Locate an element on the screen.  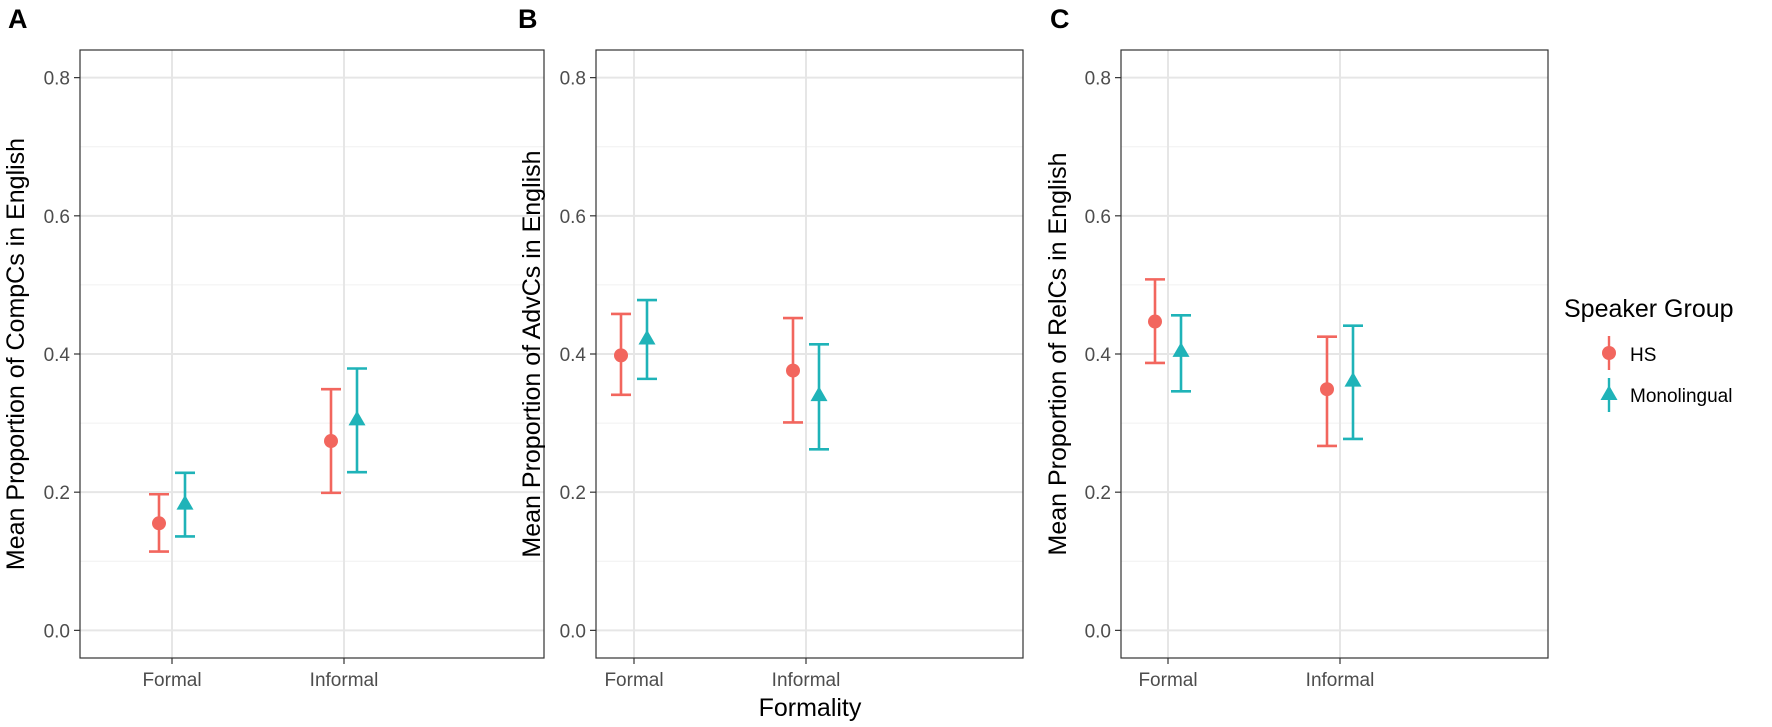
panel-c-y-ticks: 0.0 0.2 0.4 0.6 0.8 is located at coordinates (1103, 355).